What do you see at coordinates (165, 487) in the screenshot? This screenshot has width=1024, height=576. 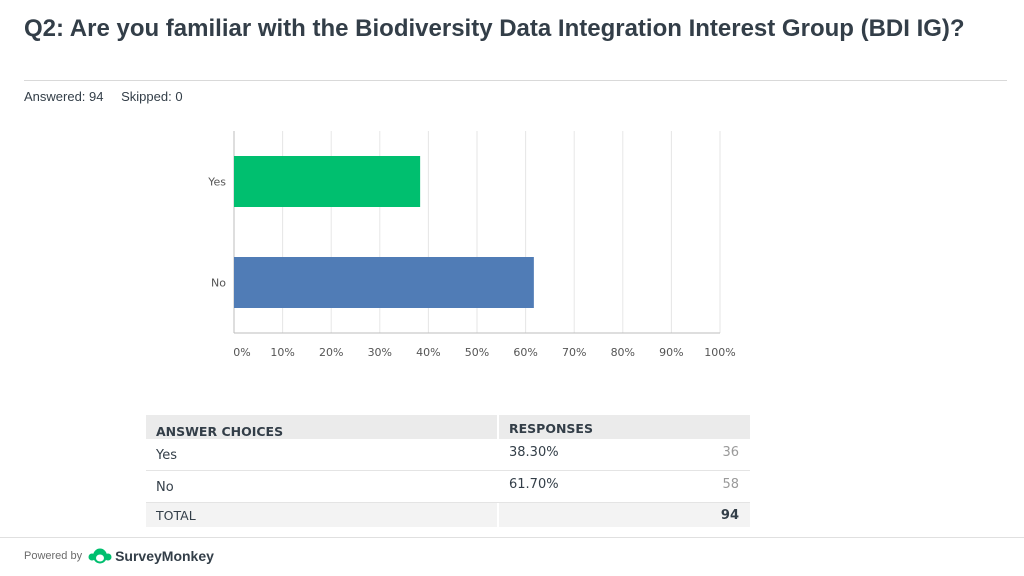 I see `row-choice: No` at bounding box center [165, 487].